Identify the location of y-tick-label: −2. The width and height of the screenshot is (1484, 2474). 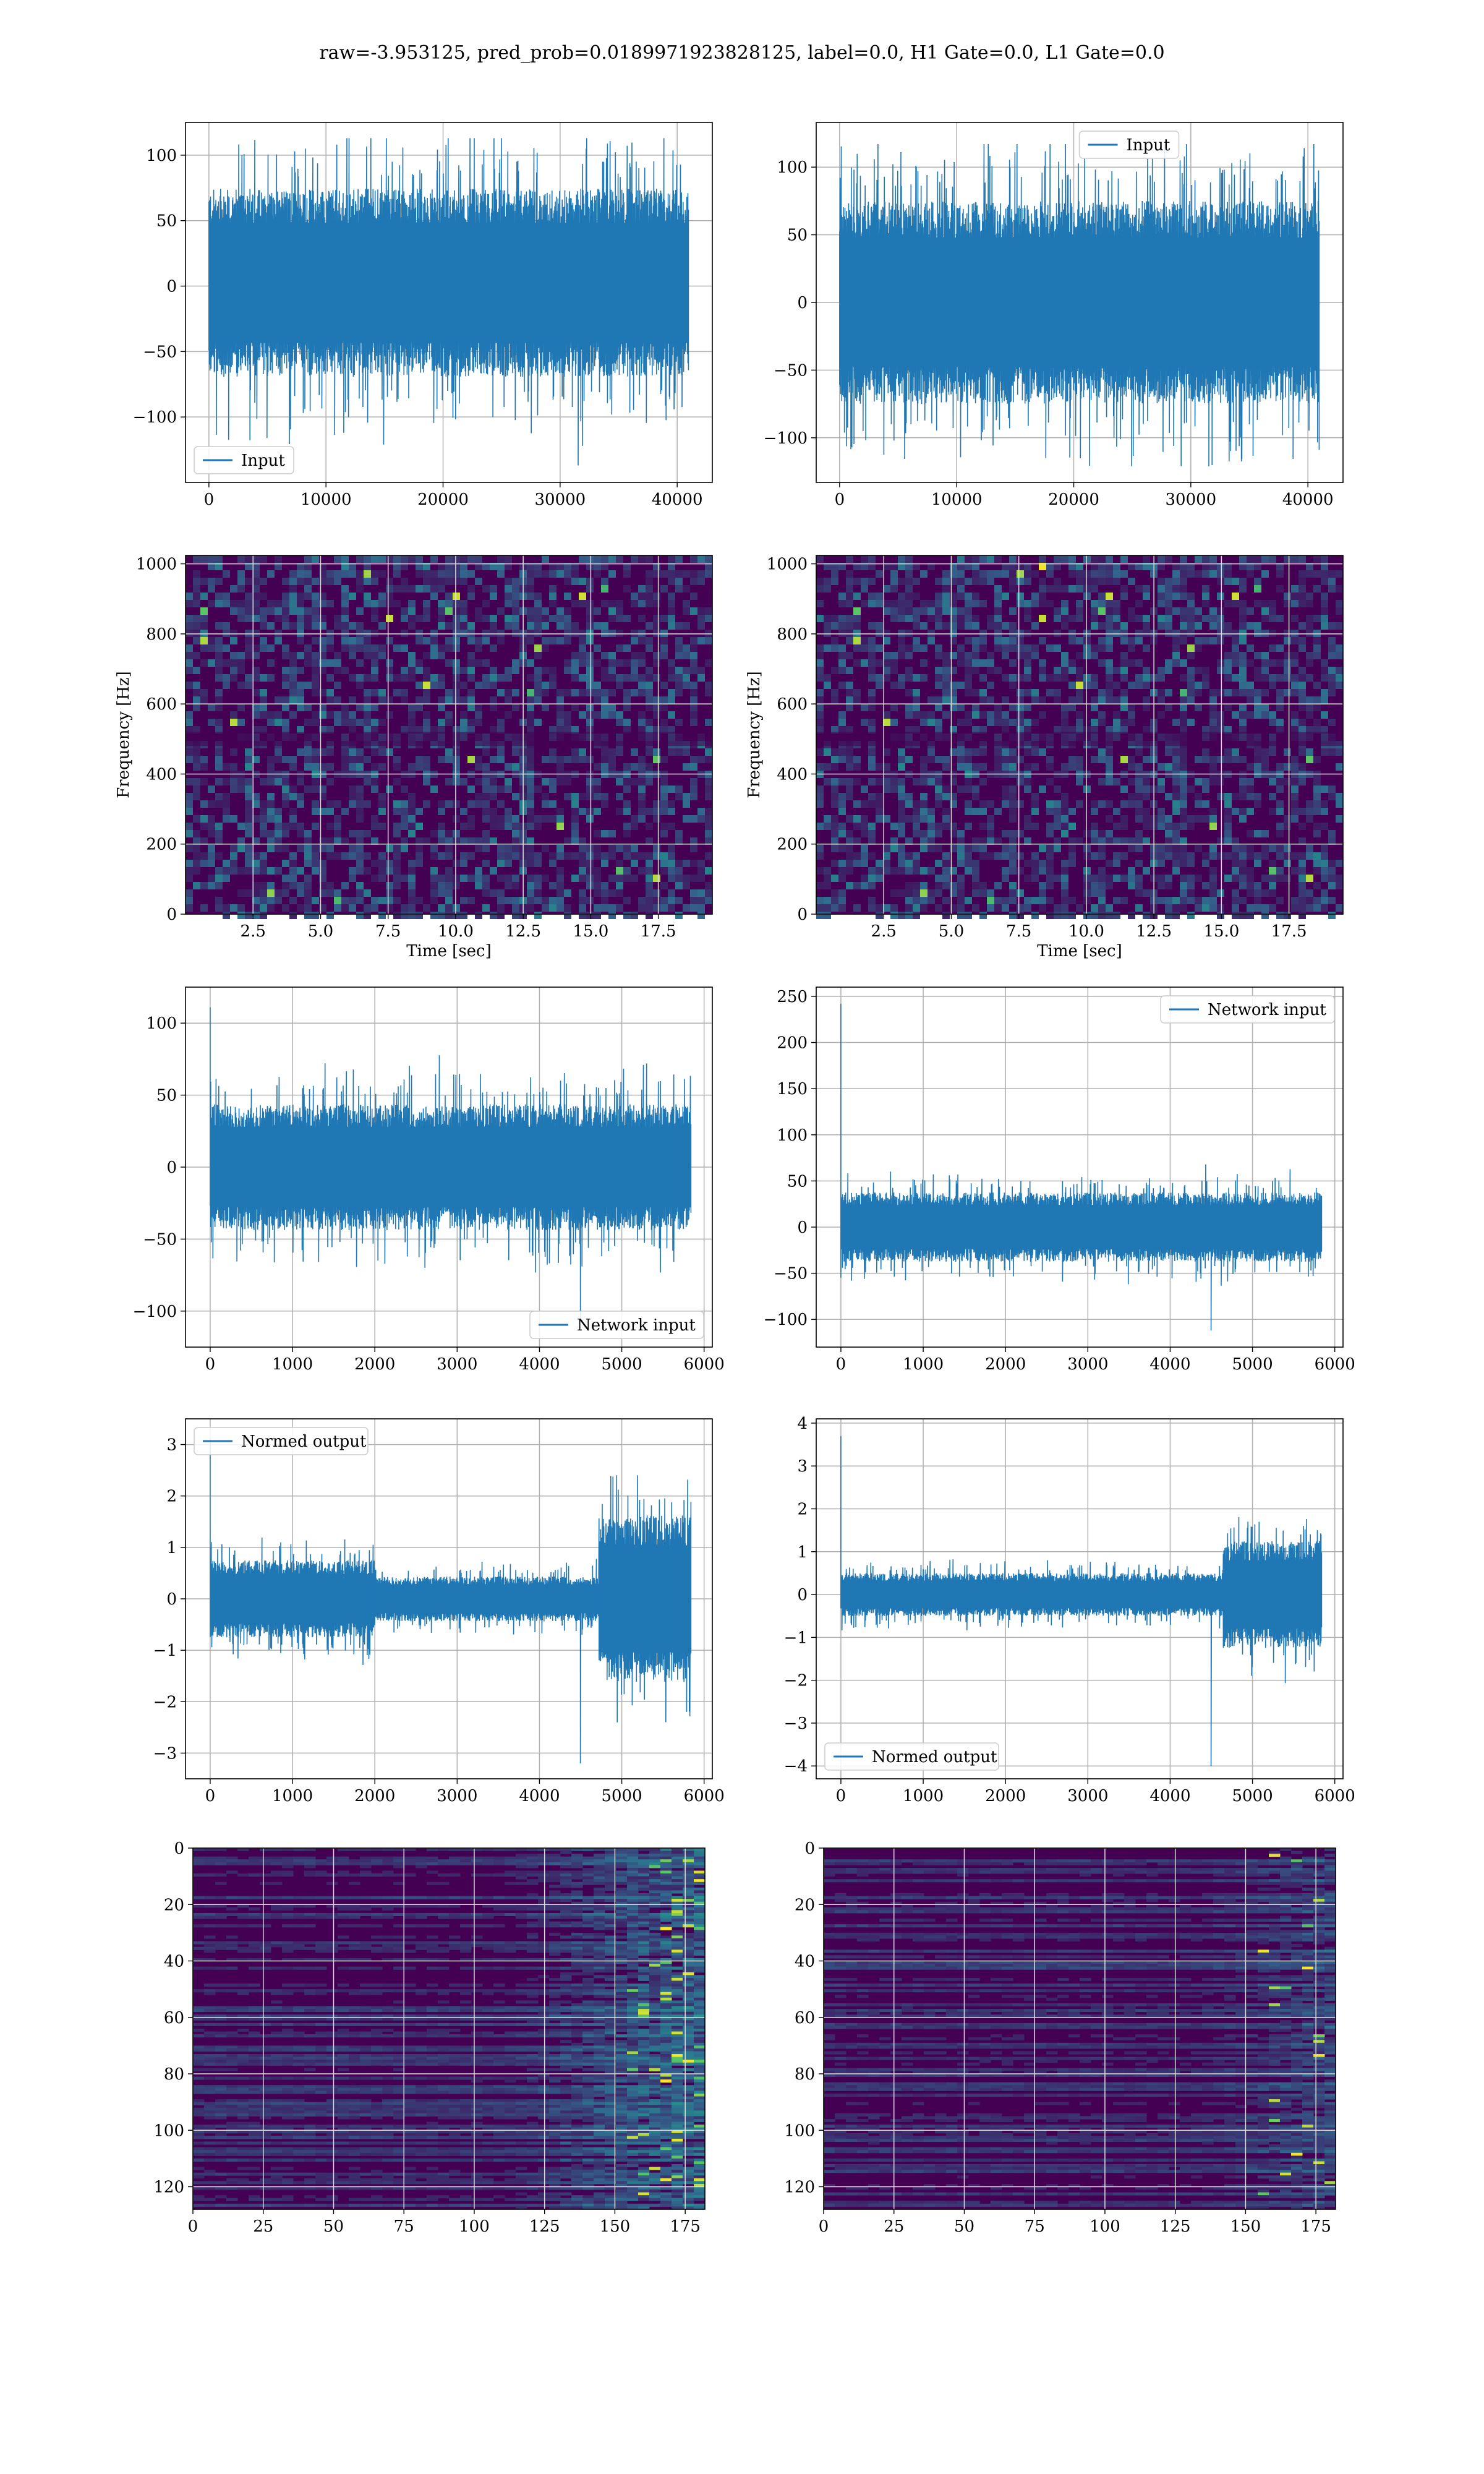
(165, 1702).